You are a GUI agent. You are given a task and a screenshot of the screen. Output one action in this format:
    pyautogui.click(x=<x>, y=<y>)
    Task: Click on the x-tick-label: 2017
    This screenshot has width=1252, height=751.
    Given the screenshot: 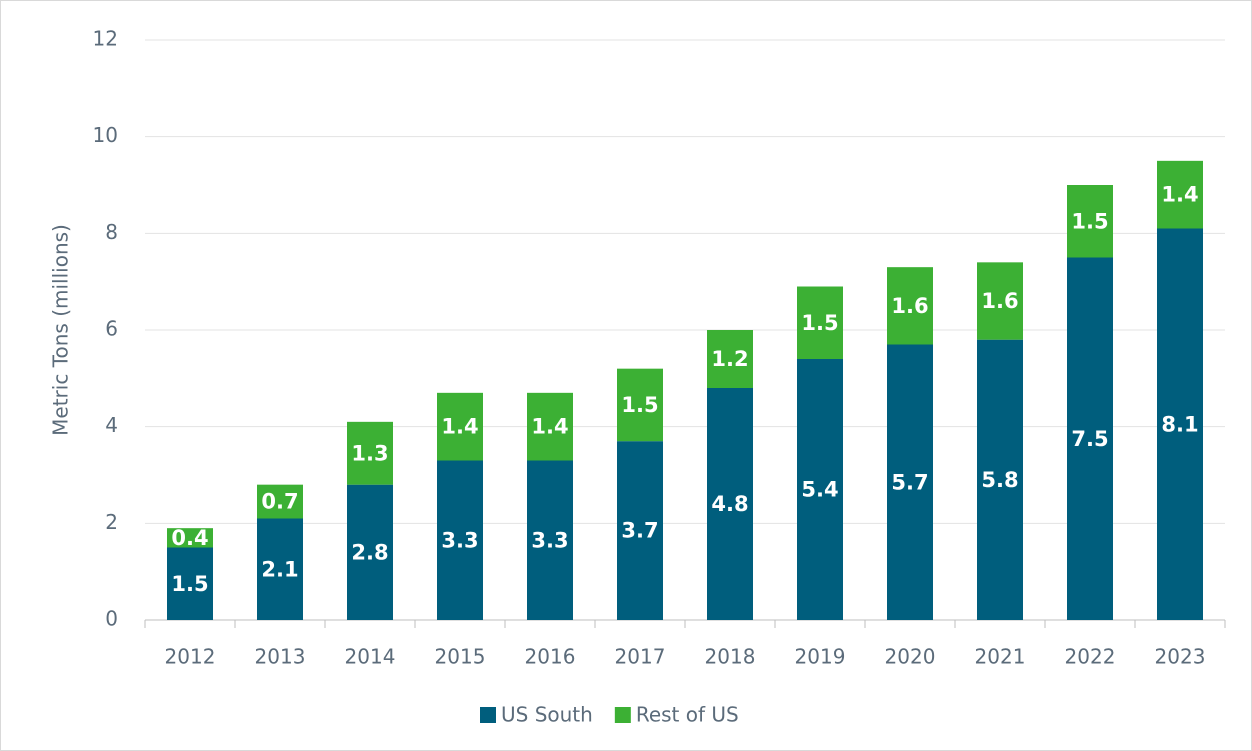 What is the action you would take?
    pyautogui.click(x=640, y=657)
    